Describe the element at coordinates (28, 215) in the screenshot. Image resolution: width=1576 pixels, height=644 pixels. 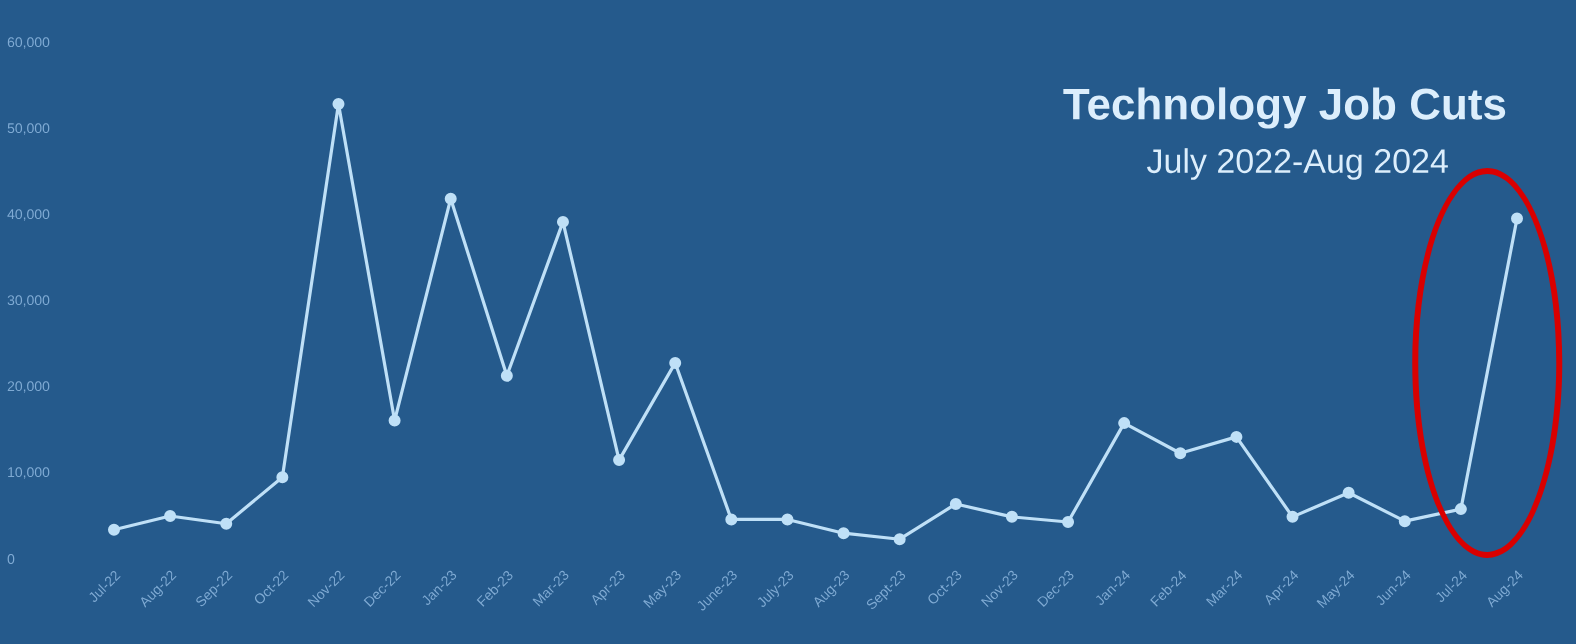
I see `y-tick-label: 40,000` at that location.